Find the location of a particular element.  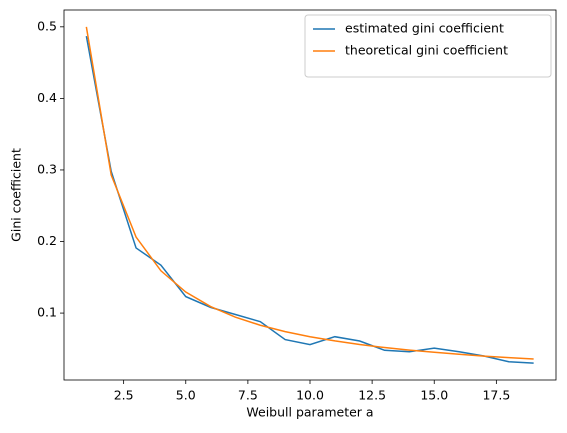

legend-label: theoretical gini coefficient is located at coordinates (426, 50).